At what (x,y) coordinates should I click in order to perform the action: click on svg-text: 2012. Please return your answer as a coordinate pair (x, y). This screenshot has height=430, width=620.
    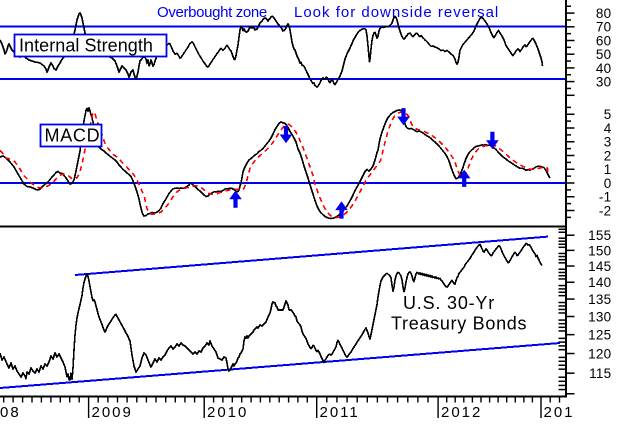
    Looking at the image, I should click on (461, 412).